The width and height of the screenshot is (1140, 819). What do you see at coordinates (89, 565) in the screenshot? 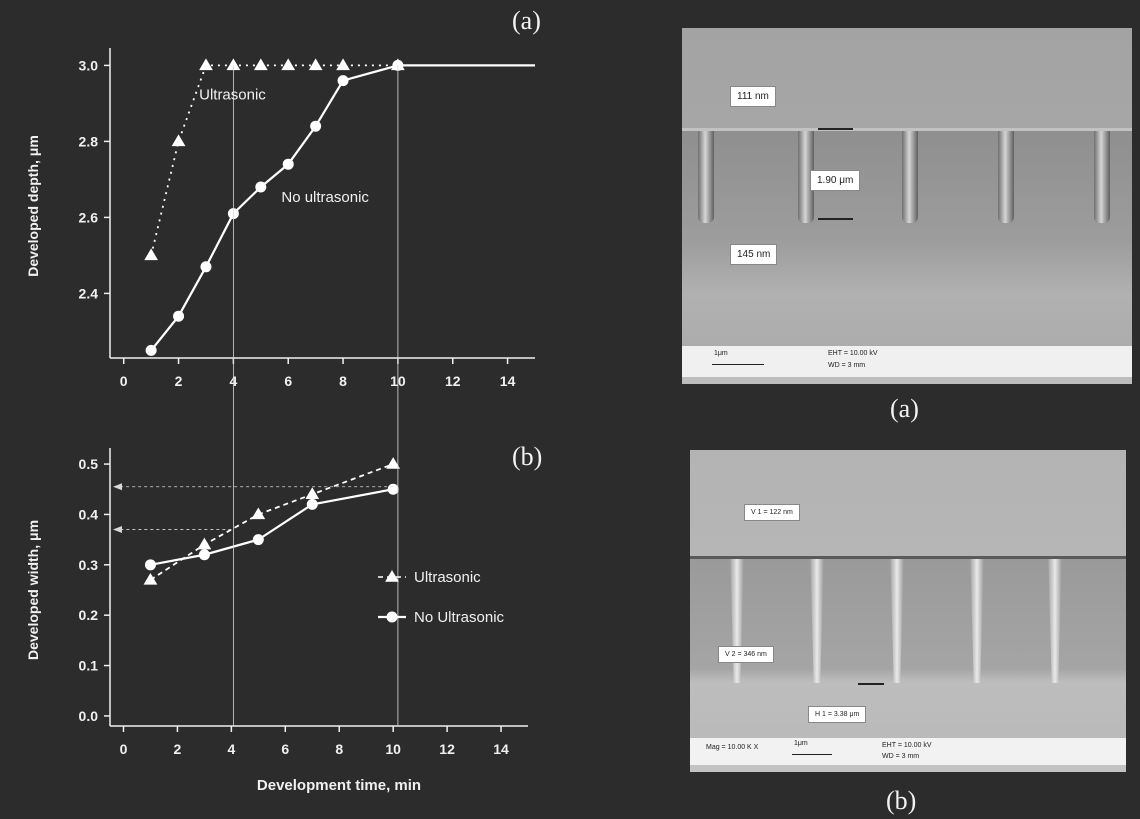
I see `chart-b-y-tick-label: 0.3` at bounding box center [89, 565].